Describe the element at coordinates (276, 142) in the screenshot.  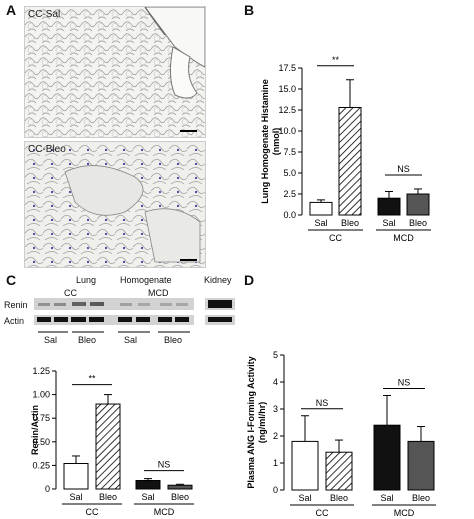
I see `y-axis-label: (nmol)` at that location.